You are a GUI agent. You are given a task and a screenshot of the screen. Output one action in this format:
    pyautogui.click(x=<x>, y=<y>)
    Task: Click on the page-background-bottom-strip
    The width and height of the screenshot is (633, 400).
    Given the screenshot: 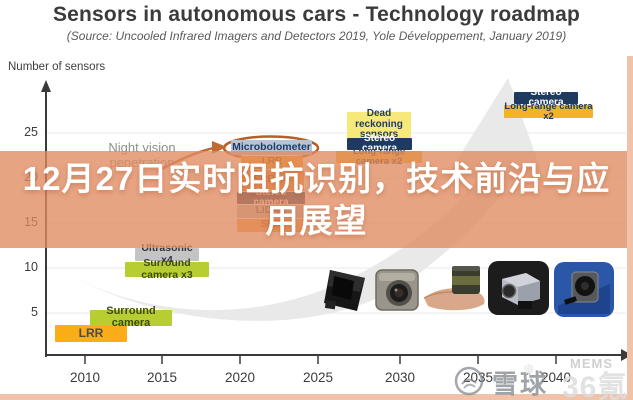 What is the action you would take?
    pyautogui.click(x=316, y=397)
    